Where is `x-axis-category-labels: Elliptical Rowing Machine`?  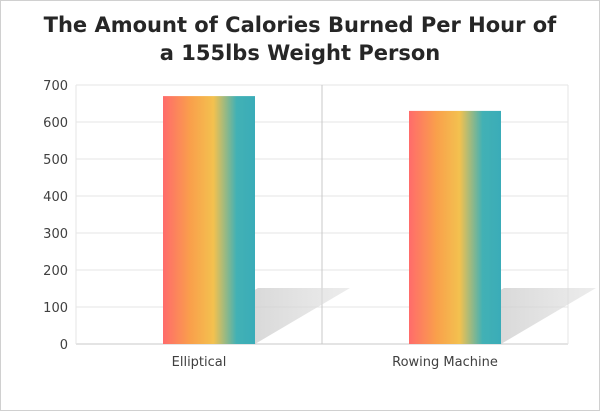 x-axis-category-labels: Elliptical Rowing Machine is located at coordinates (335, 362).